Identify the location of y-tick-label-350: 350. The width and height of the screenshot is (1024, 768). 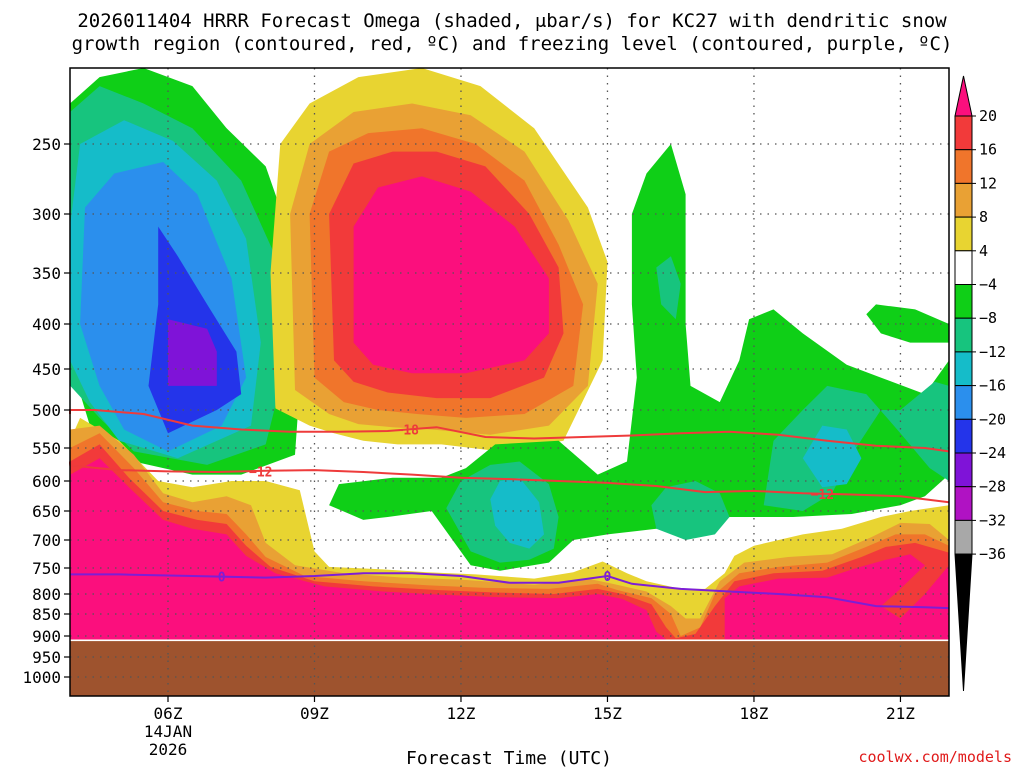
(46, 273).